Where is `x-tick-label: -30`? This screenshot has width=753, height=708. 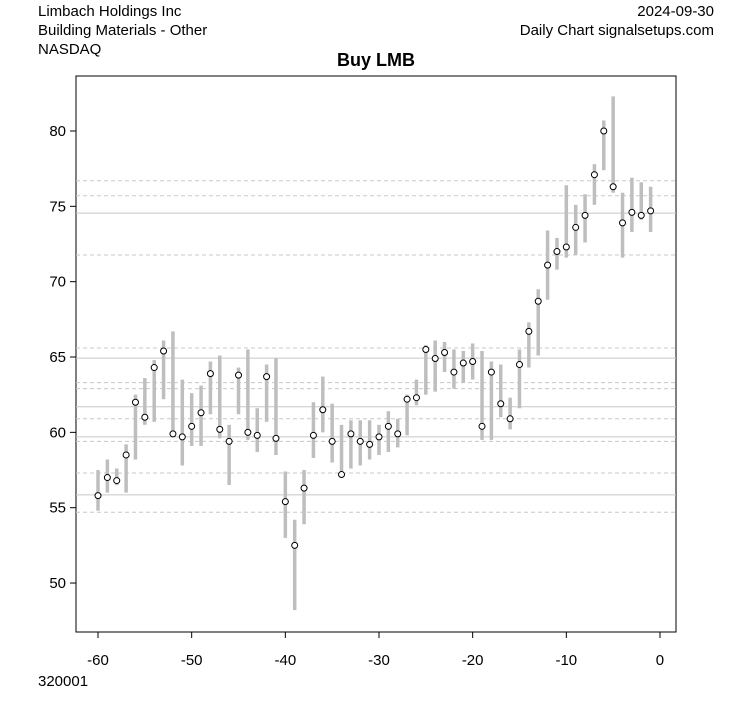
x-tick-label: -30 is located at coordinates (379, 660).